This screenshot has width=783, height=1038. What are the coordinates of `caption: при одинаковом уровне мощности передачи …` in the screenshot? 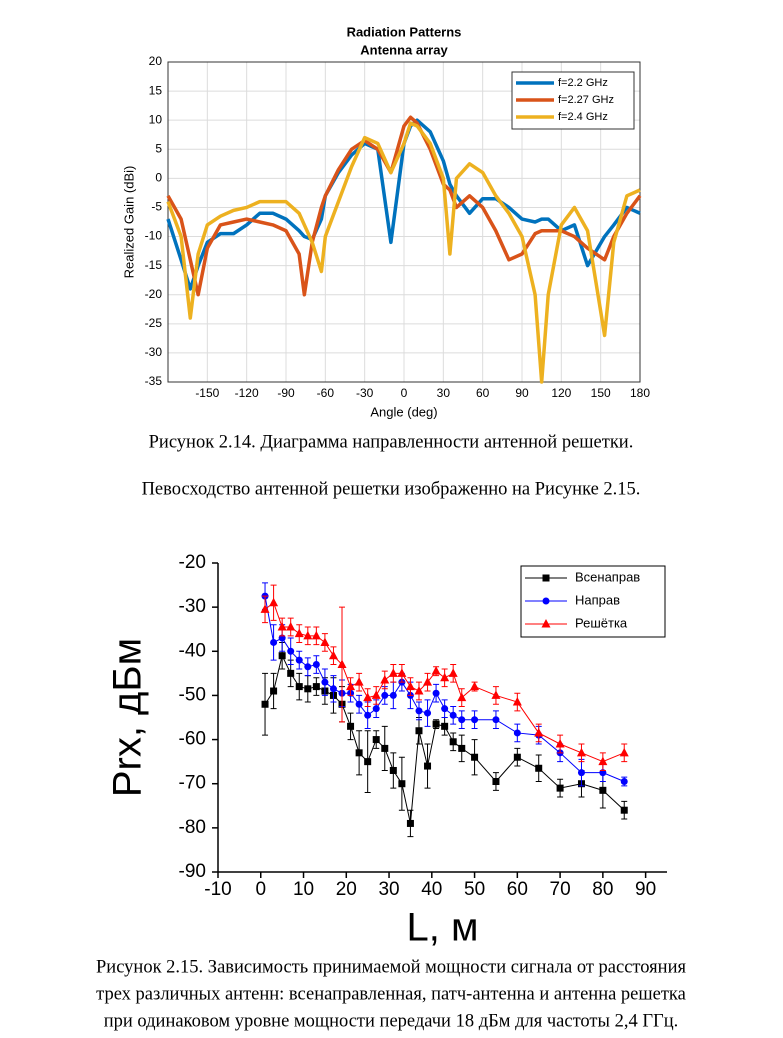 It's located at (391, 1021).